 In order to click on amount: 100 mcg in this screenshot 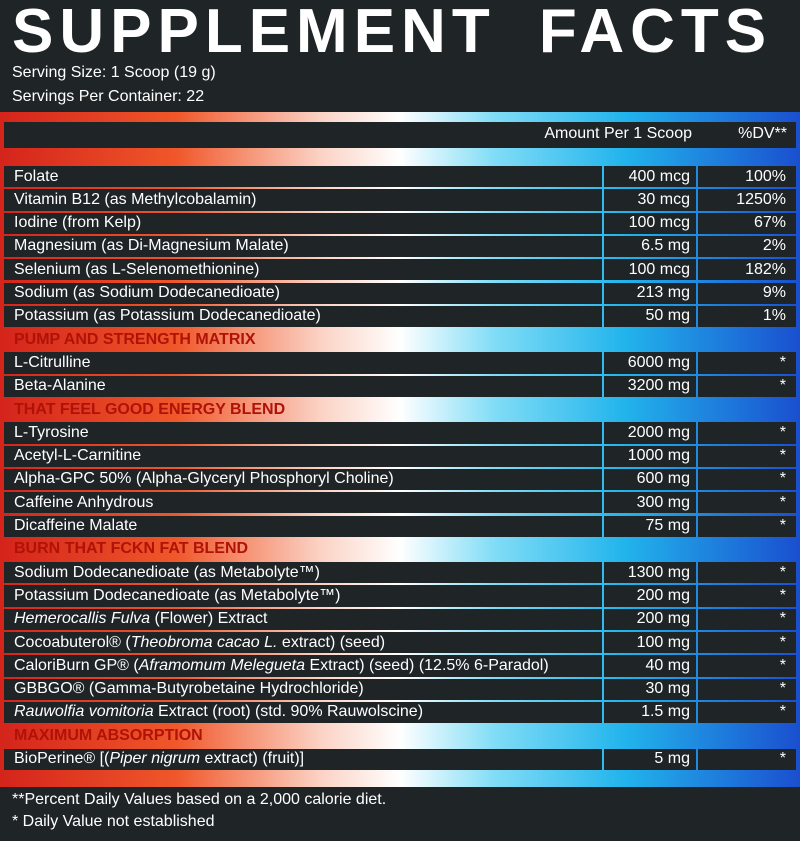, I will do `click(659, 269)`.